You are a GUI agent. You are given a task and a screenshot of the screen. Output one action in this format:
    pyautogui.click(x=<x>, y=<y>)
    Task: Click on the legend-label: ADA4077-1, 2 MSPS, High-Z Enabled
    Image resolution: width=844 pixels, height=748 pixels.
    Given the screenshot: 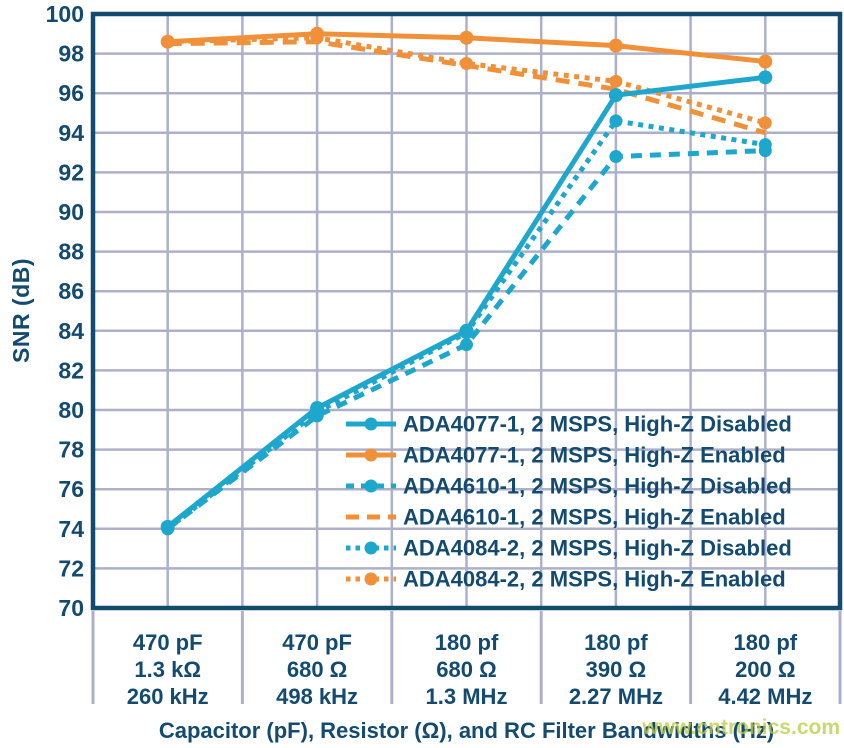 What is the action you would take?
    pyautogui.click(x=594, y=455)
    